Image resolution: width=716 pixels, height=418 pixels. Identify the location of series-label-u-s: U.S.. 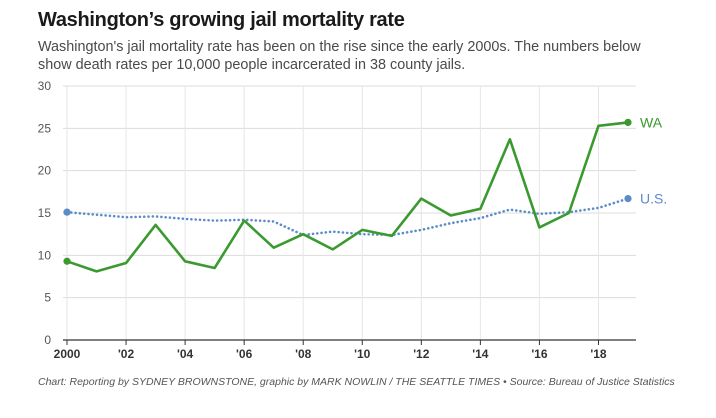
(653, 199).